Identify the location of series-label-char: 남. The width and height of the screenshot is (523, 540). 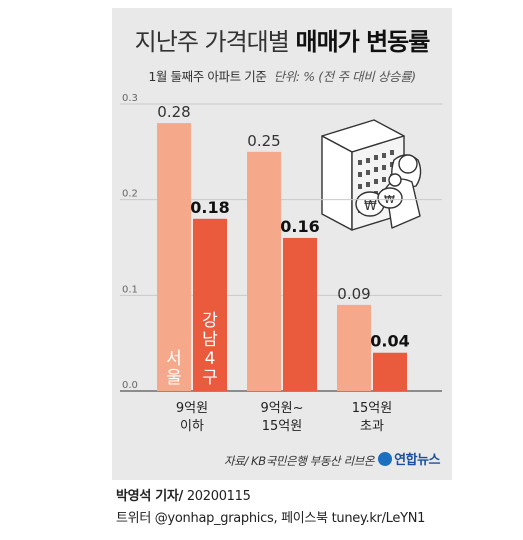
(210, 340).